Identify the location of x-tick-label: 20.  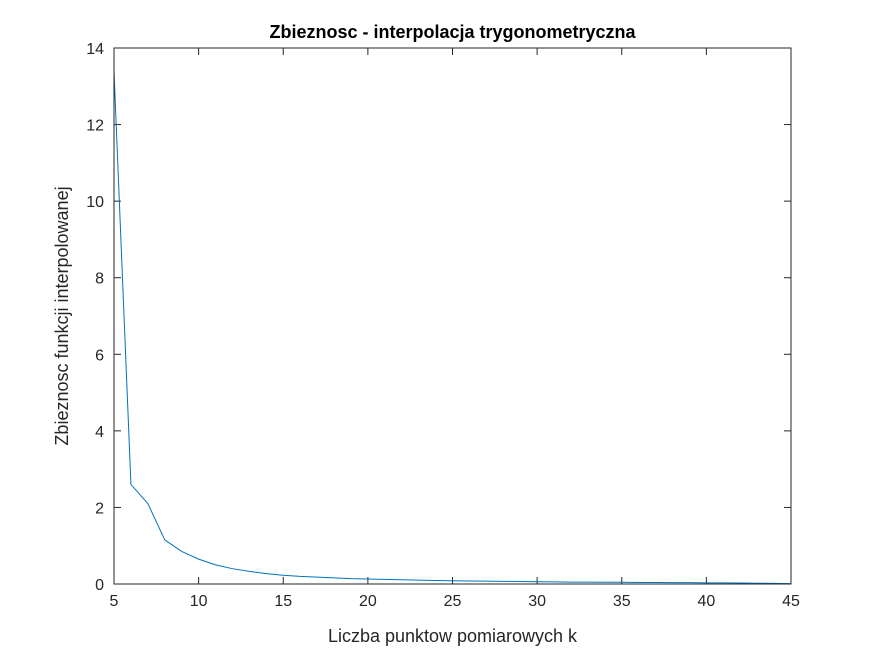
(368, 601).